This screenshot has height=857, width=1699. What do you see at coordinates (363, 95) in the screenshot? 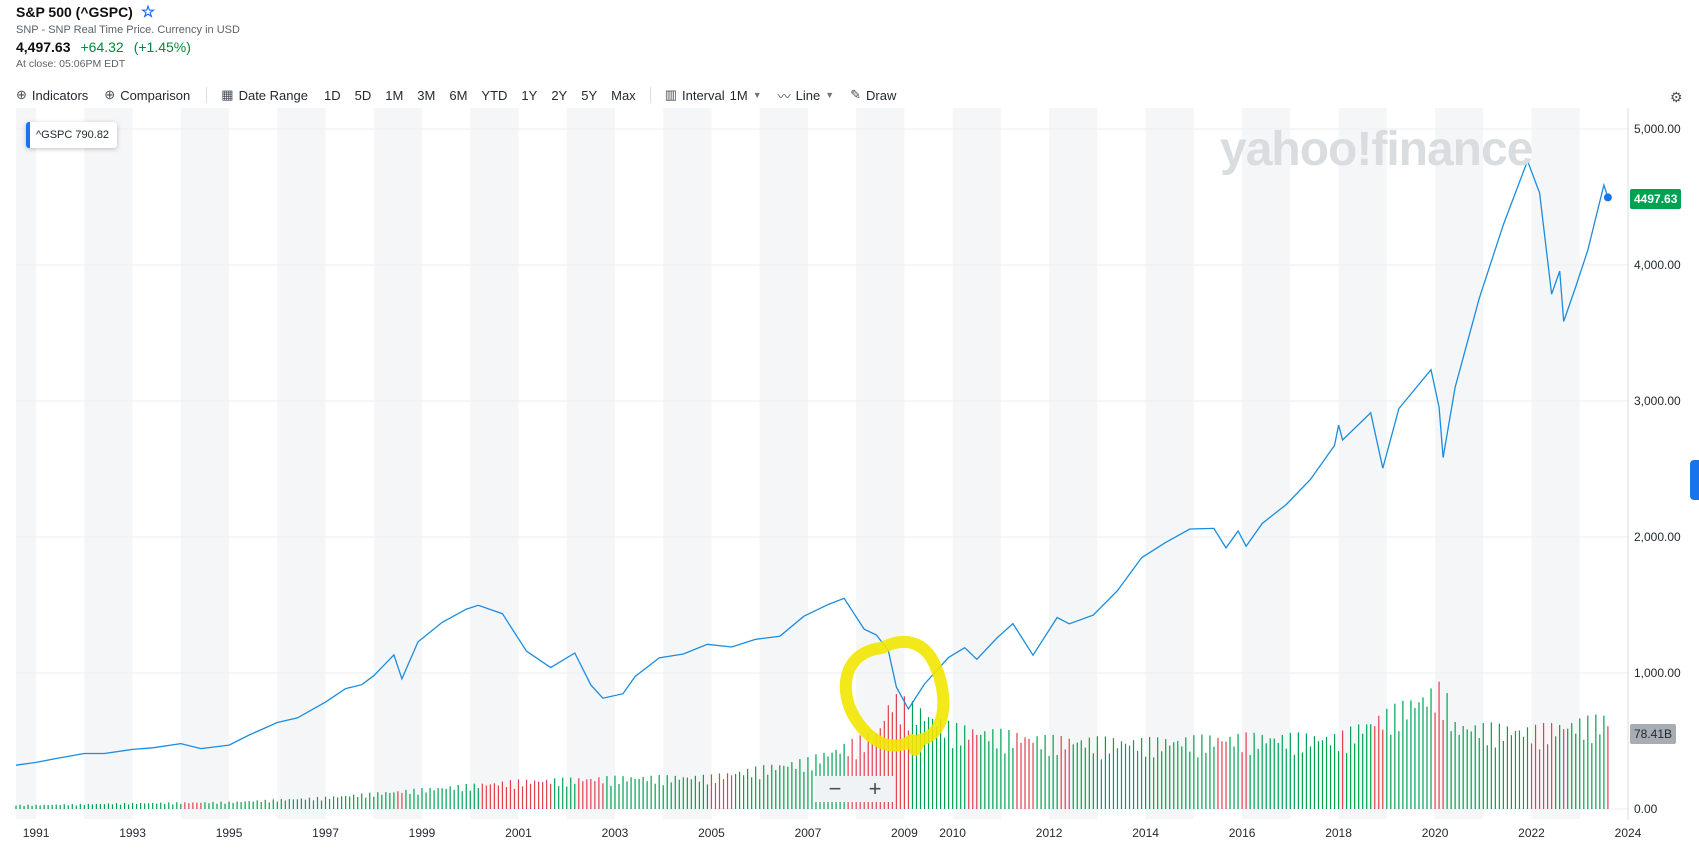
I see `range-5d: 5D` at bounding box center [363, 95].